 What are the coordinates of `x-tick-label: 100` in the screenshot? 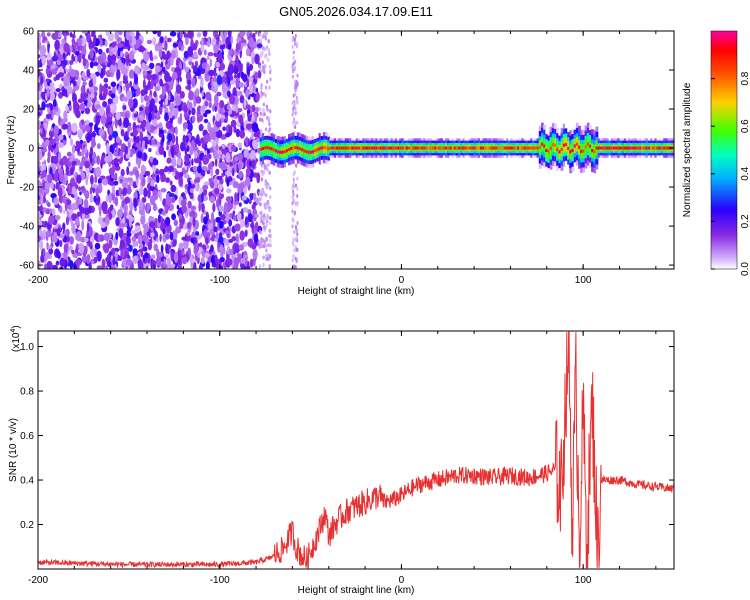 It's located at (583, 280).